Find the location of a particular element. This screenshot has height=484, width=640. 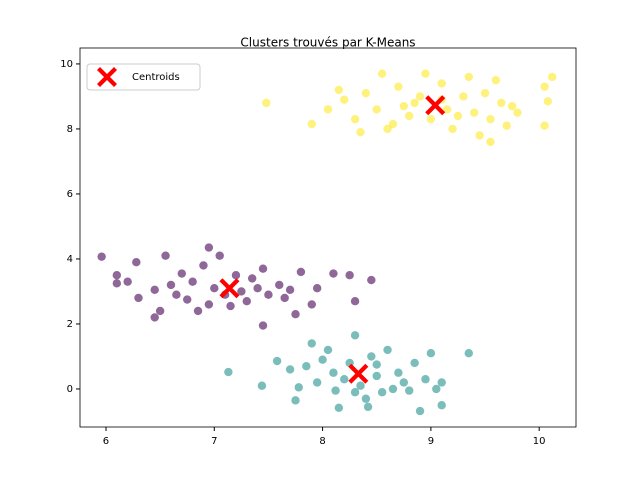

legend-marker is located at coordinates (107, 77).